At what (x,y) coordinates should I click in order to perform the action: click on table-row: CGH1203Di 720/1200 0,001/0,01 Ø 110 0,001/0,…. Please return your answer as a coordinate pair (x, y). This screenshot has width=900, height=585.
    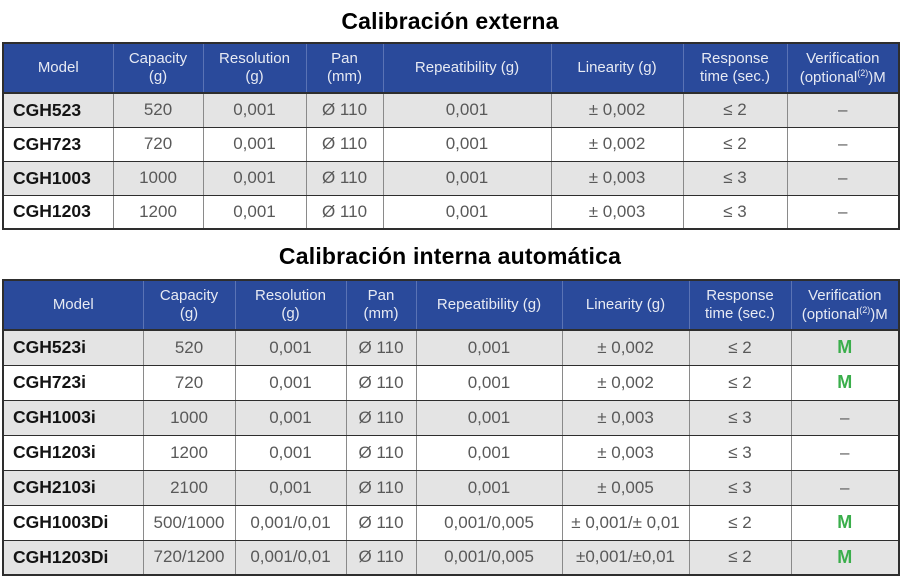
    Looking at the image, I should click on (451, 557).